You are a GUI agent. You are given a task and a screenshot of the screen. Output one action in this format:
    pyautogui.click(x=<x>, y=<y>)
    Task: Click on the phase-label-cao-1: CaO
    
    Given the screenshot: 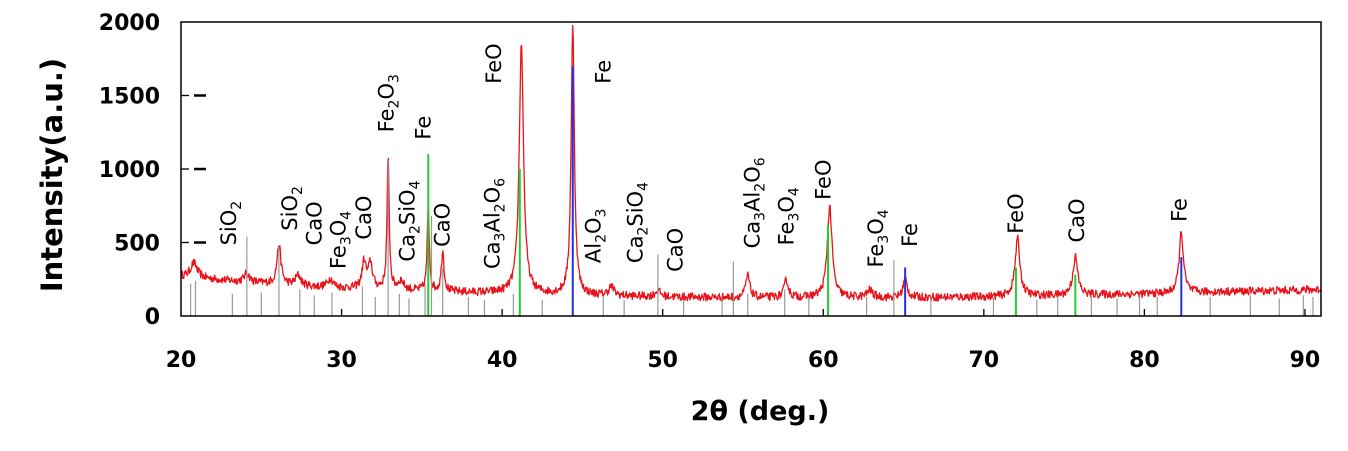 What is the action you would take?
    pyautogui.click(x=314, y=223)
    